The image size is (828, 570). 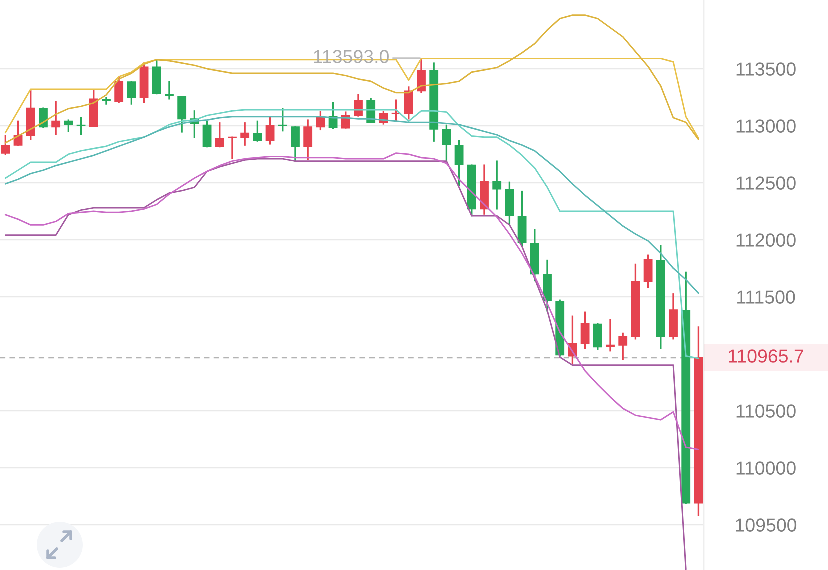 I want to click on y-tick-label: 110500, so click(x=766, y=411).